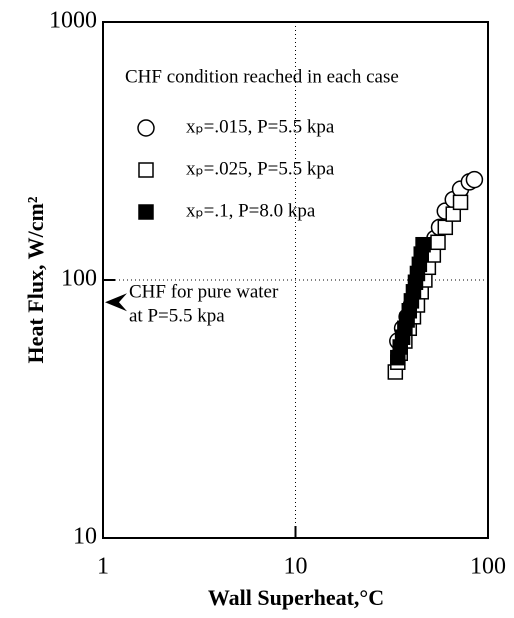  What do you see at coordinates (488, 567) in the screenshot?
I see `x-tick-label: 100` at bounding box center [488, 567].